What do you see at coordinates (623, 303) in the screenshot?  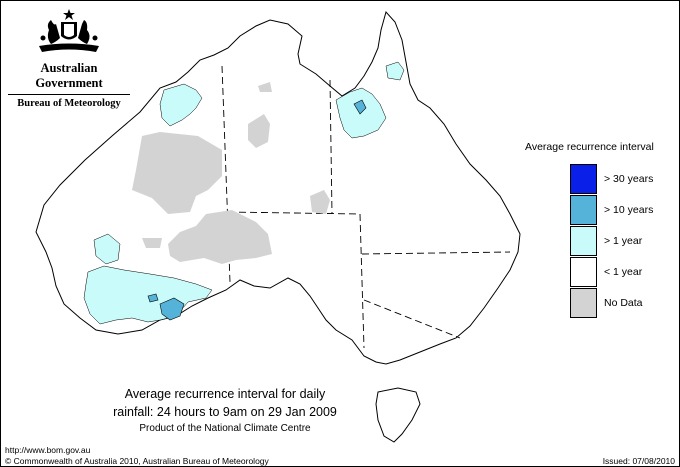 I see `legend-label: No Data` at bounding box center [623, 303].